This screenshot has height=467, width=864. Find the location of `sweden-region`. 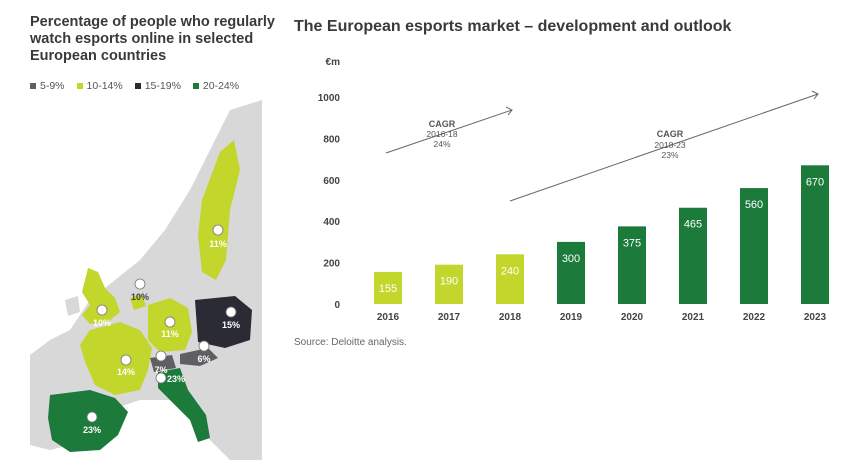

sweden-region is located at coordinates (219, 210).